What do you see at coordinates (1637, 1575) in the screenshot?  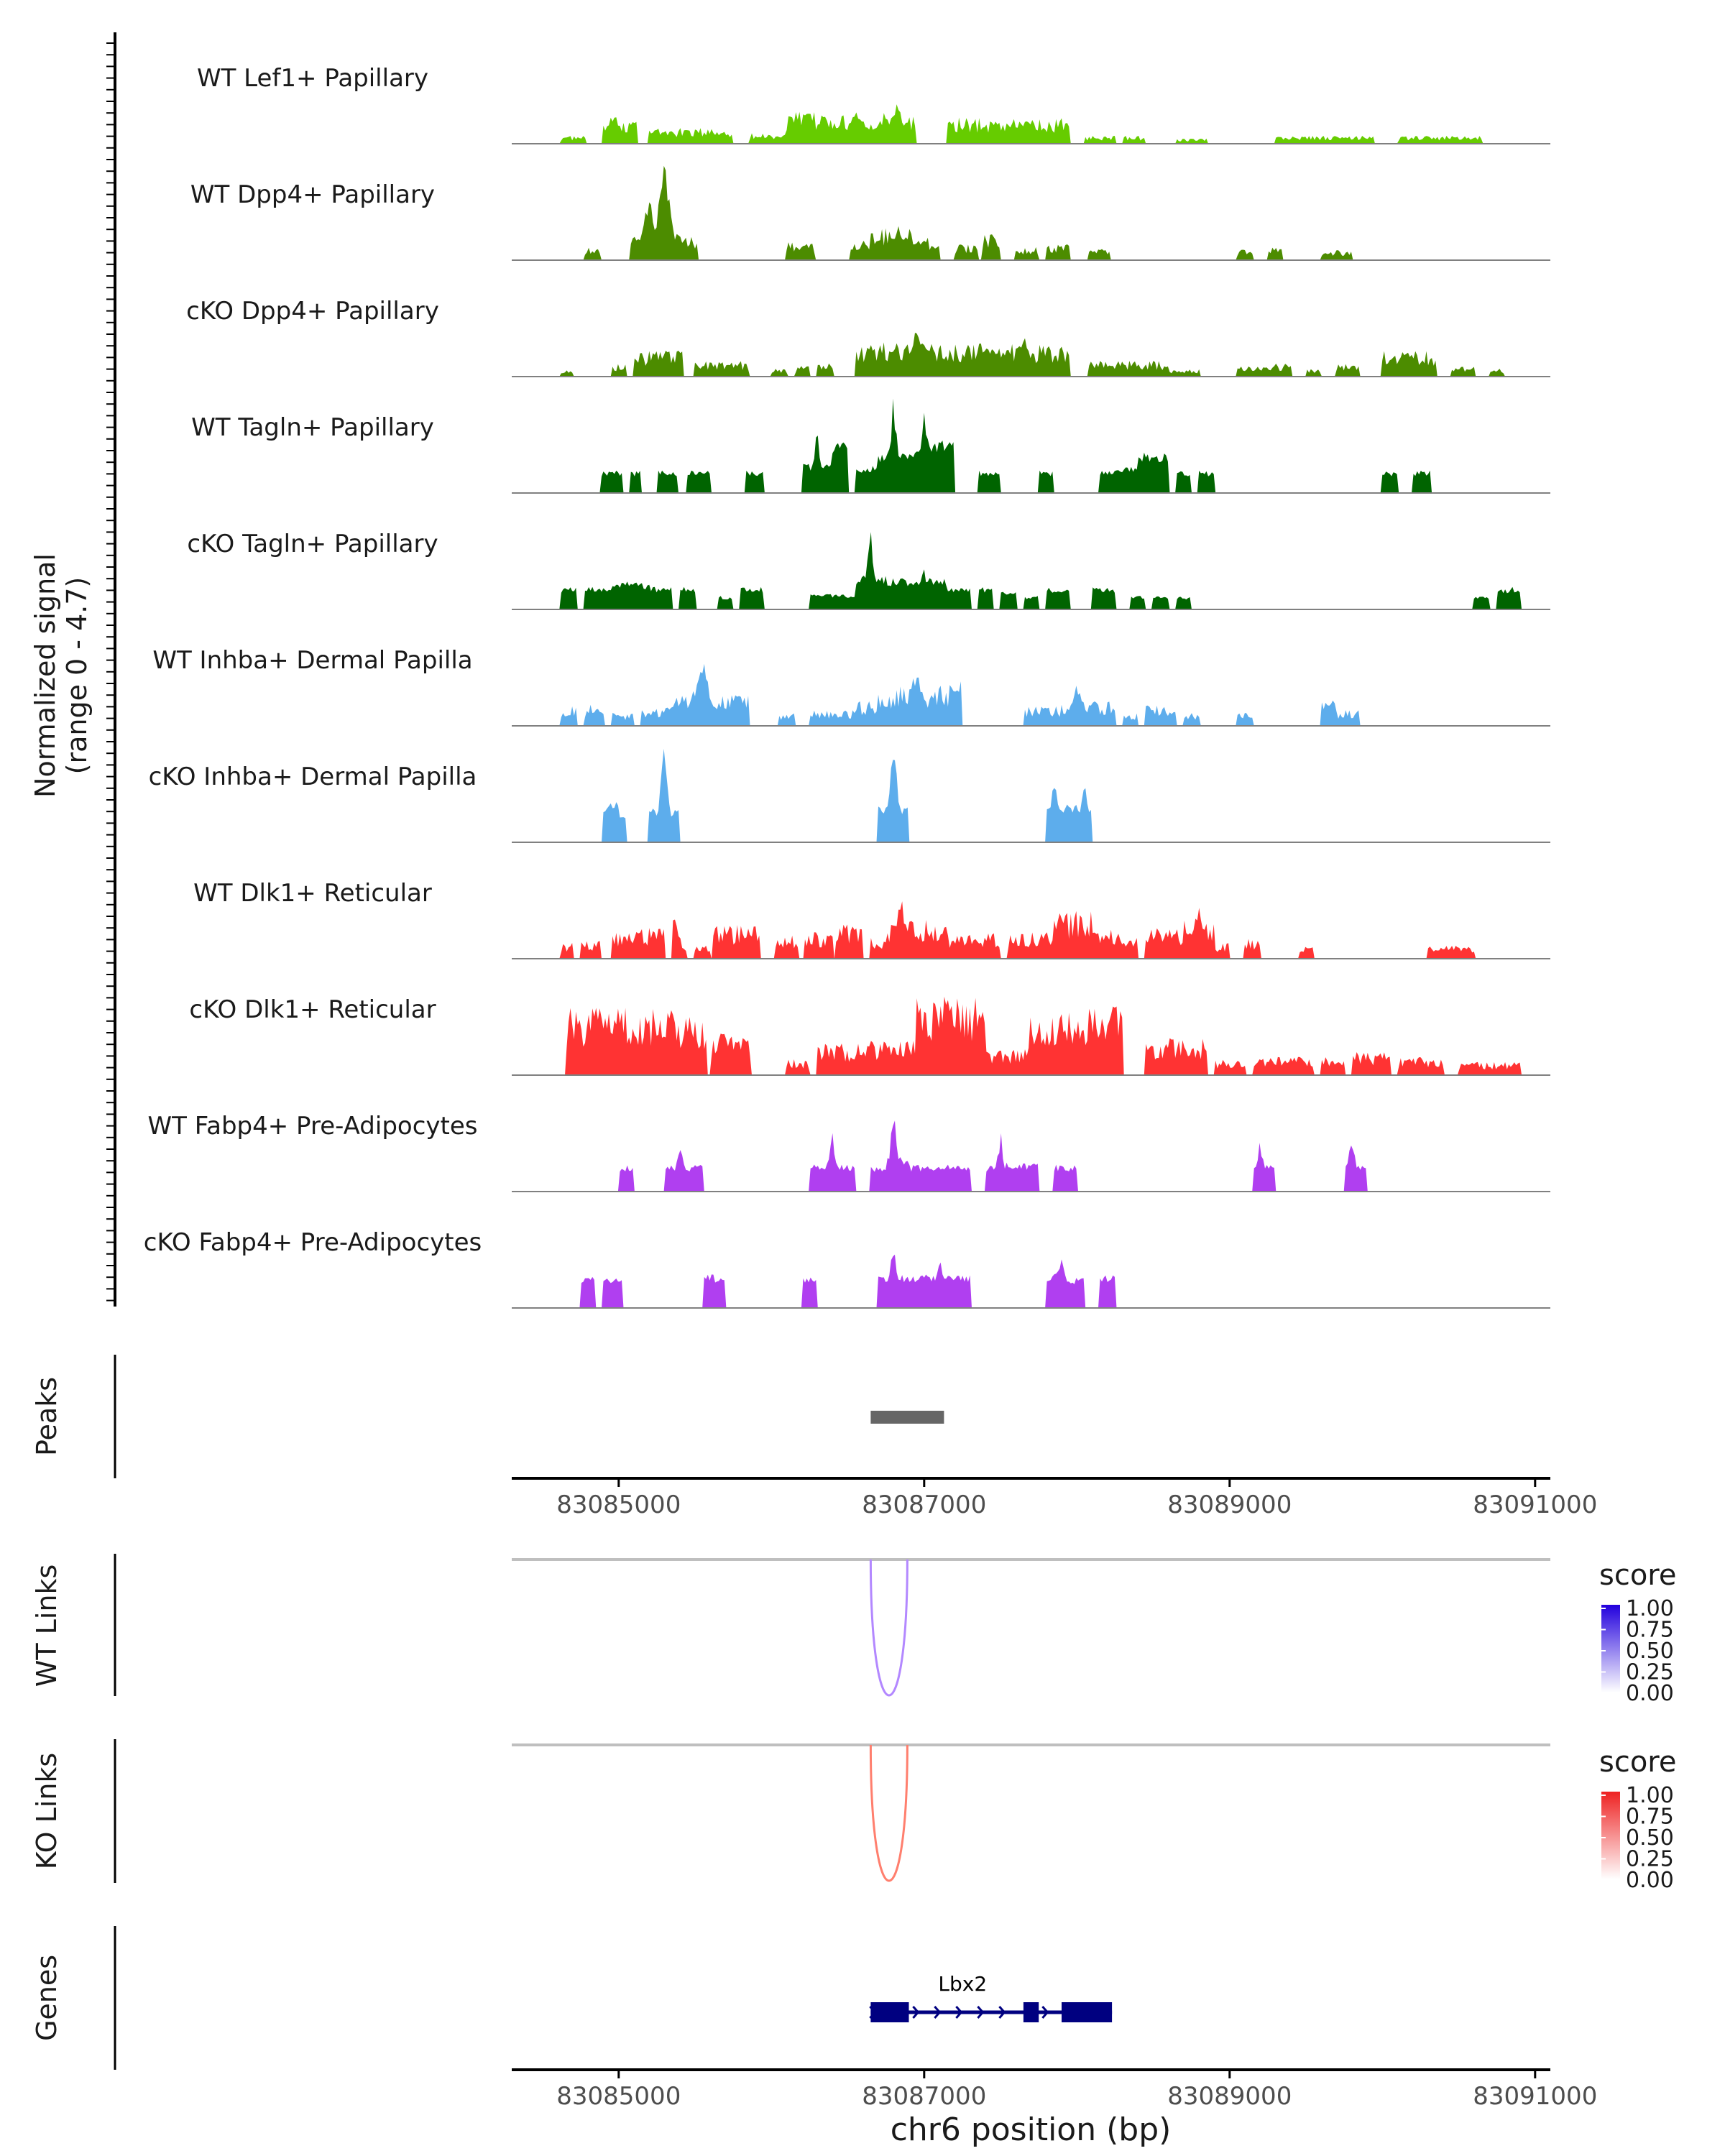 I see `wt-legend-title: score` at bounding box center [1637, 1575].